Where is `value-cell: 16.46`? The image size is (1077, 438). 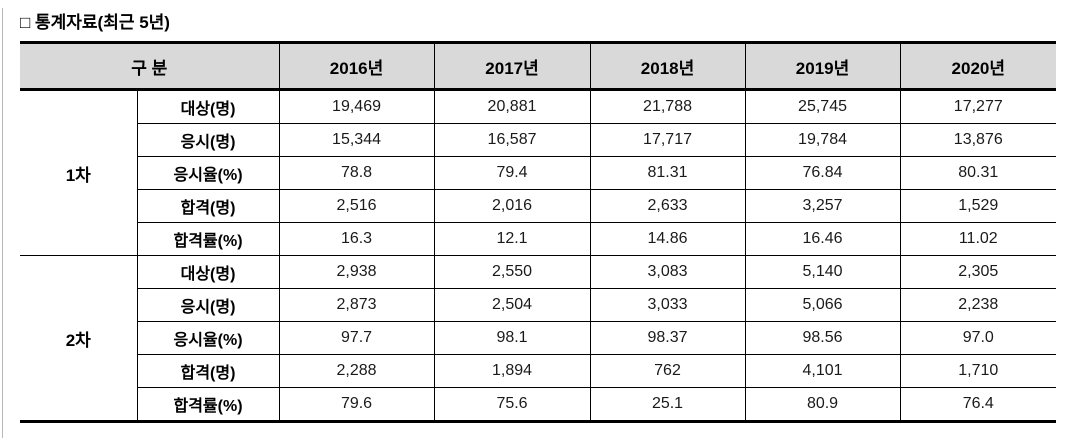 value-cell: 16.46 is located at coordinates (822, 239).